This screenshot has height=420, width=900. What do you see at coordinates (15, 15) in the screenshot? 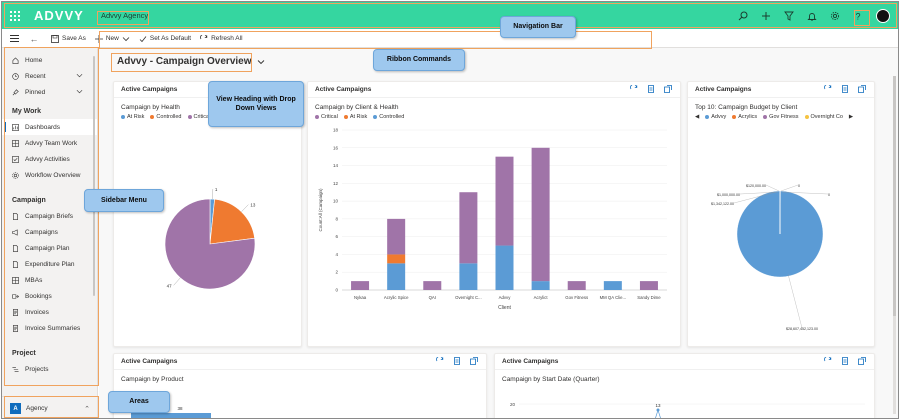
I see `app-launcher-icon` at bounding box center [15, 15].